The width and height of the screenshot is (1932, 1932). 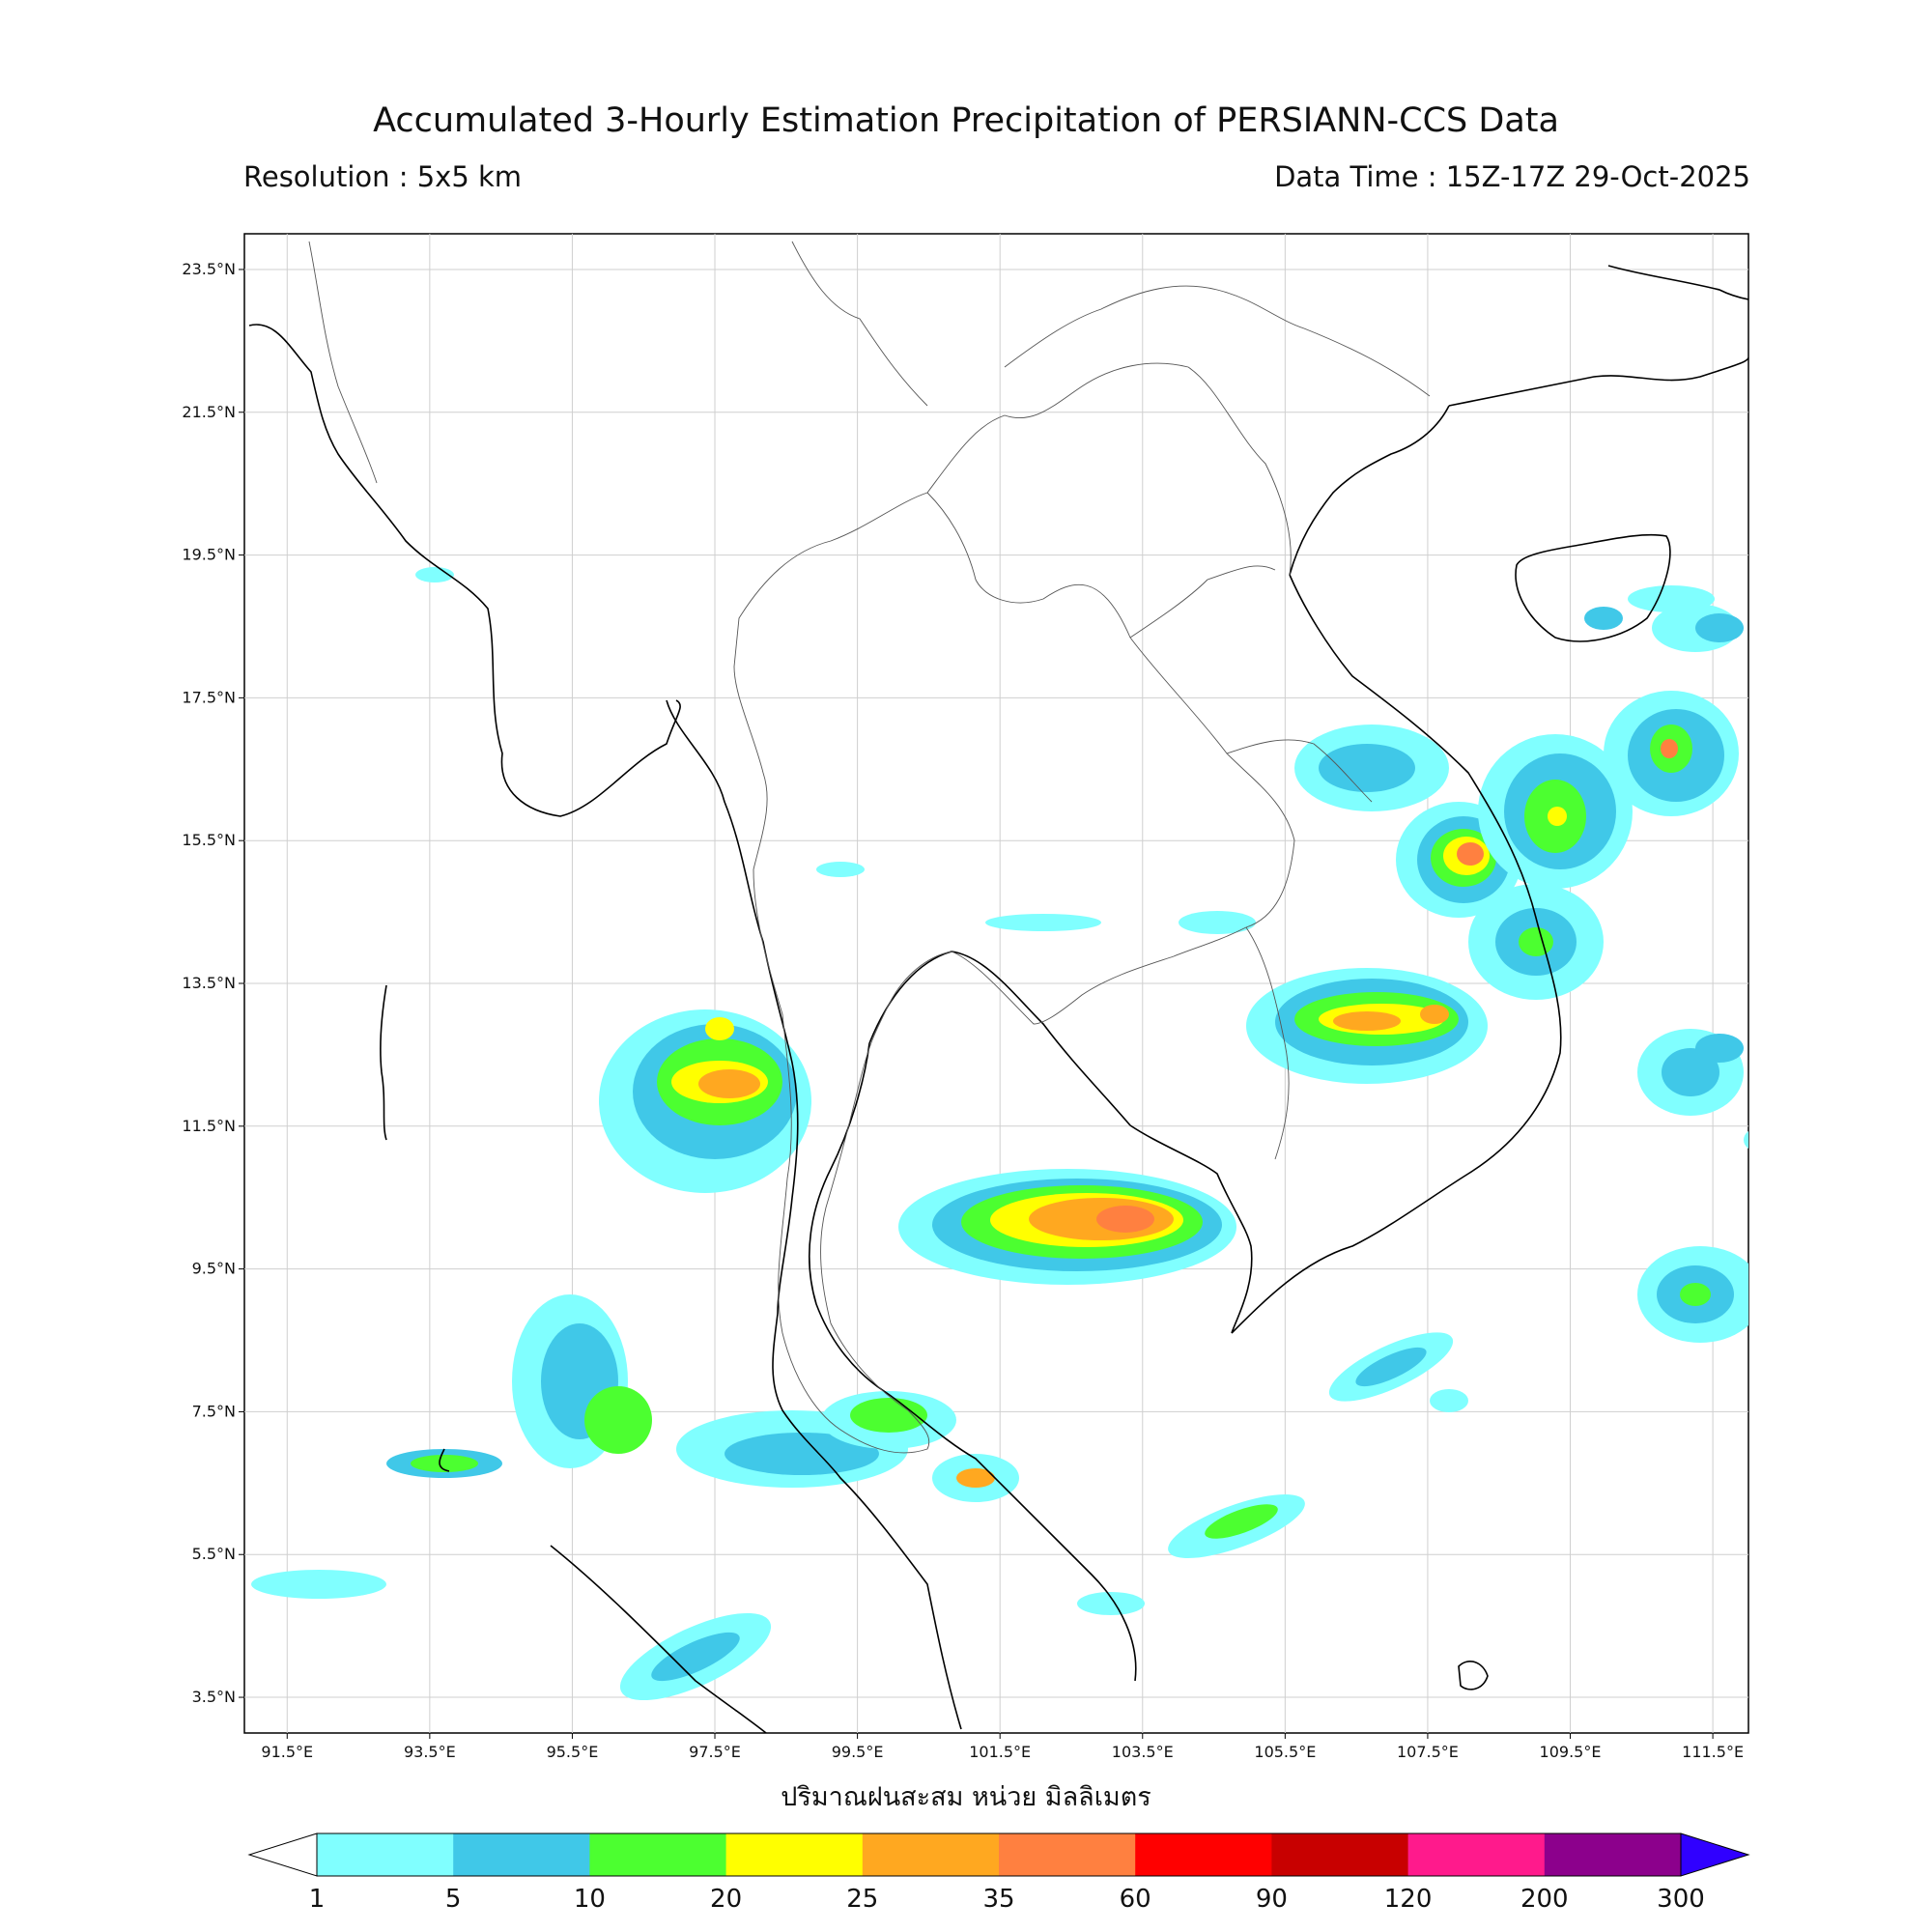 I want to click on y-tick-label: 19.5°N, so click(x=209, y=555).